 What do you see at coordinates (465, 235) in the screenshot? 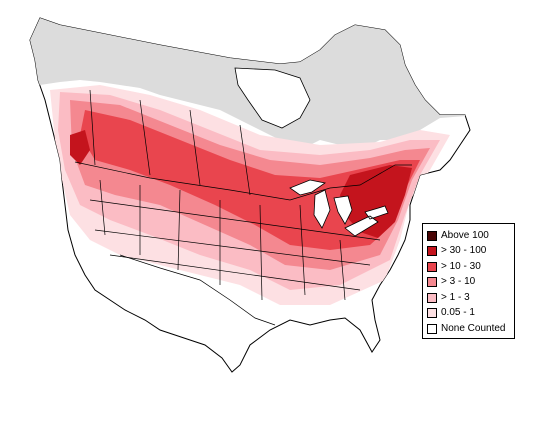
I see `legend-label: Above 100` at bounding box center [465, 235].